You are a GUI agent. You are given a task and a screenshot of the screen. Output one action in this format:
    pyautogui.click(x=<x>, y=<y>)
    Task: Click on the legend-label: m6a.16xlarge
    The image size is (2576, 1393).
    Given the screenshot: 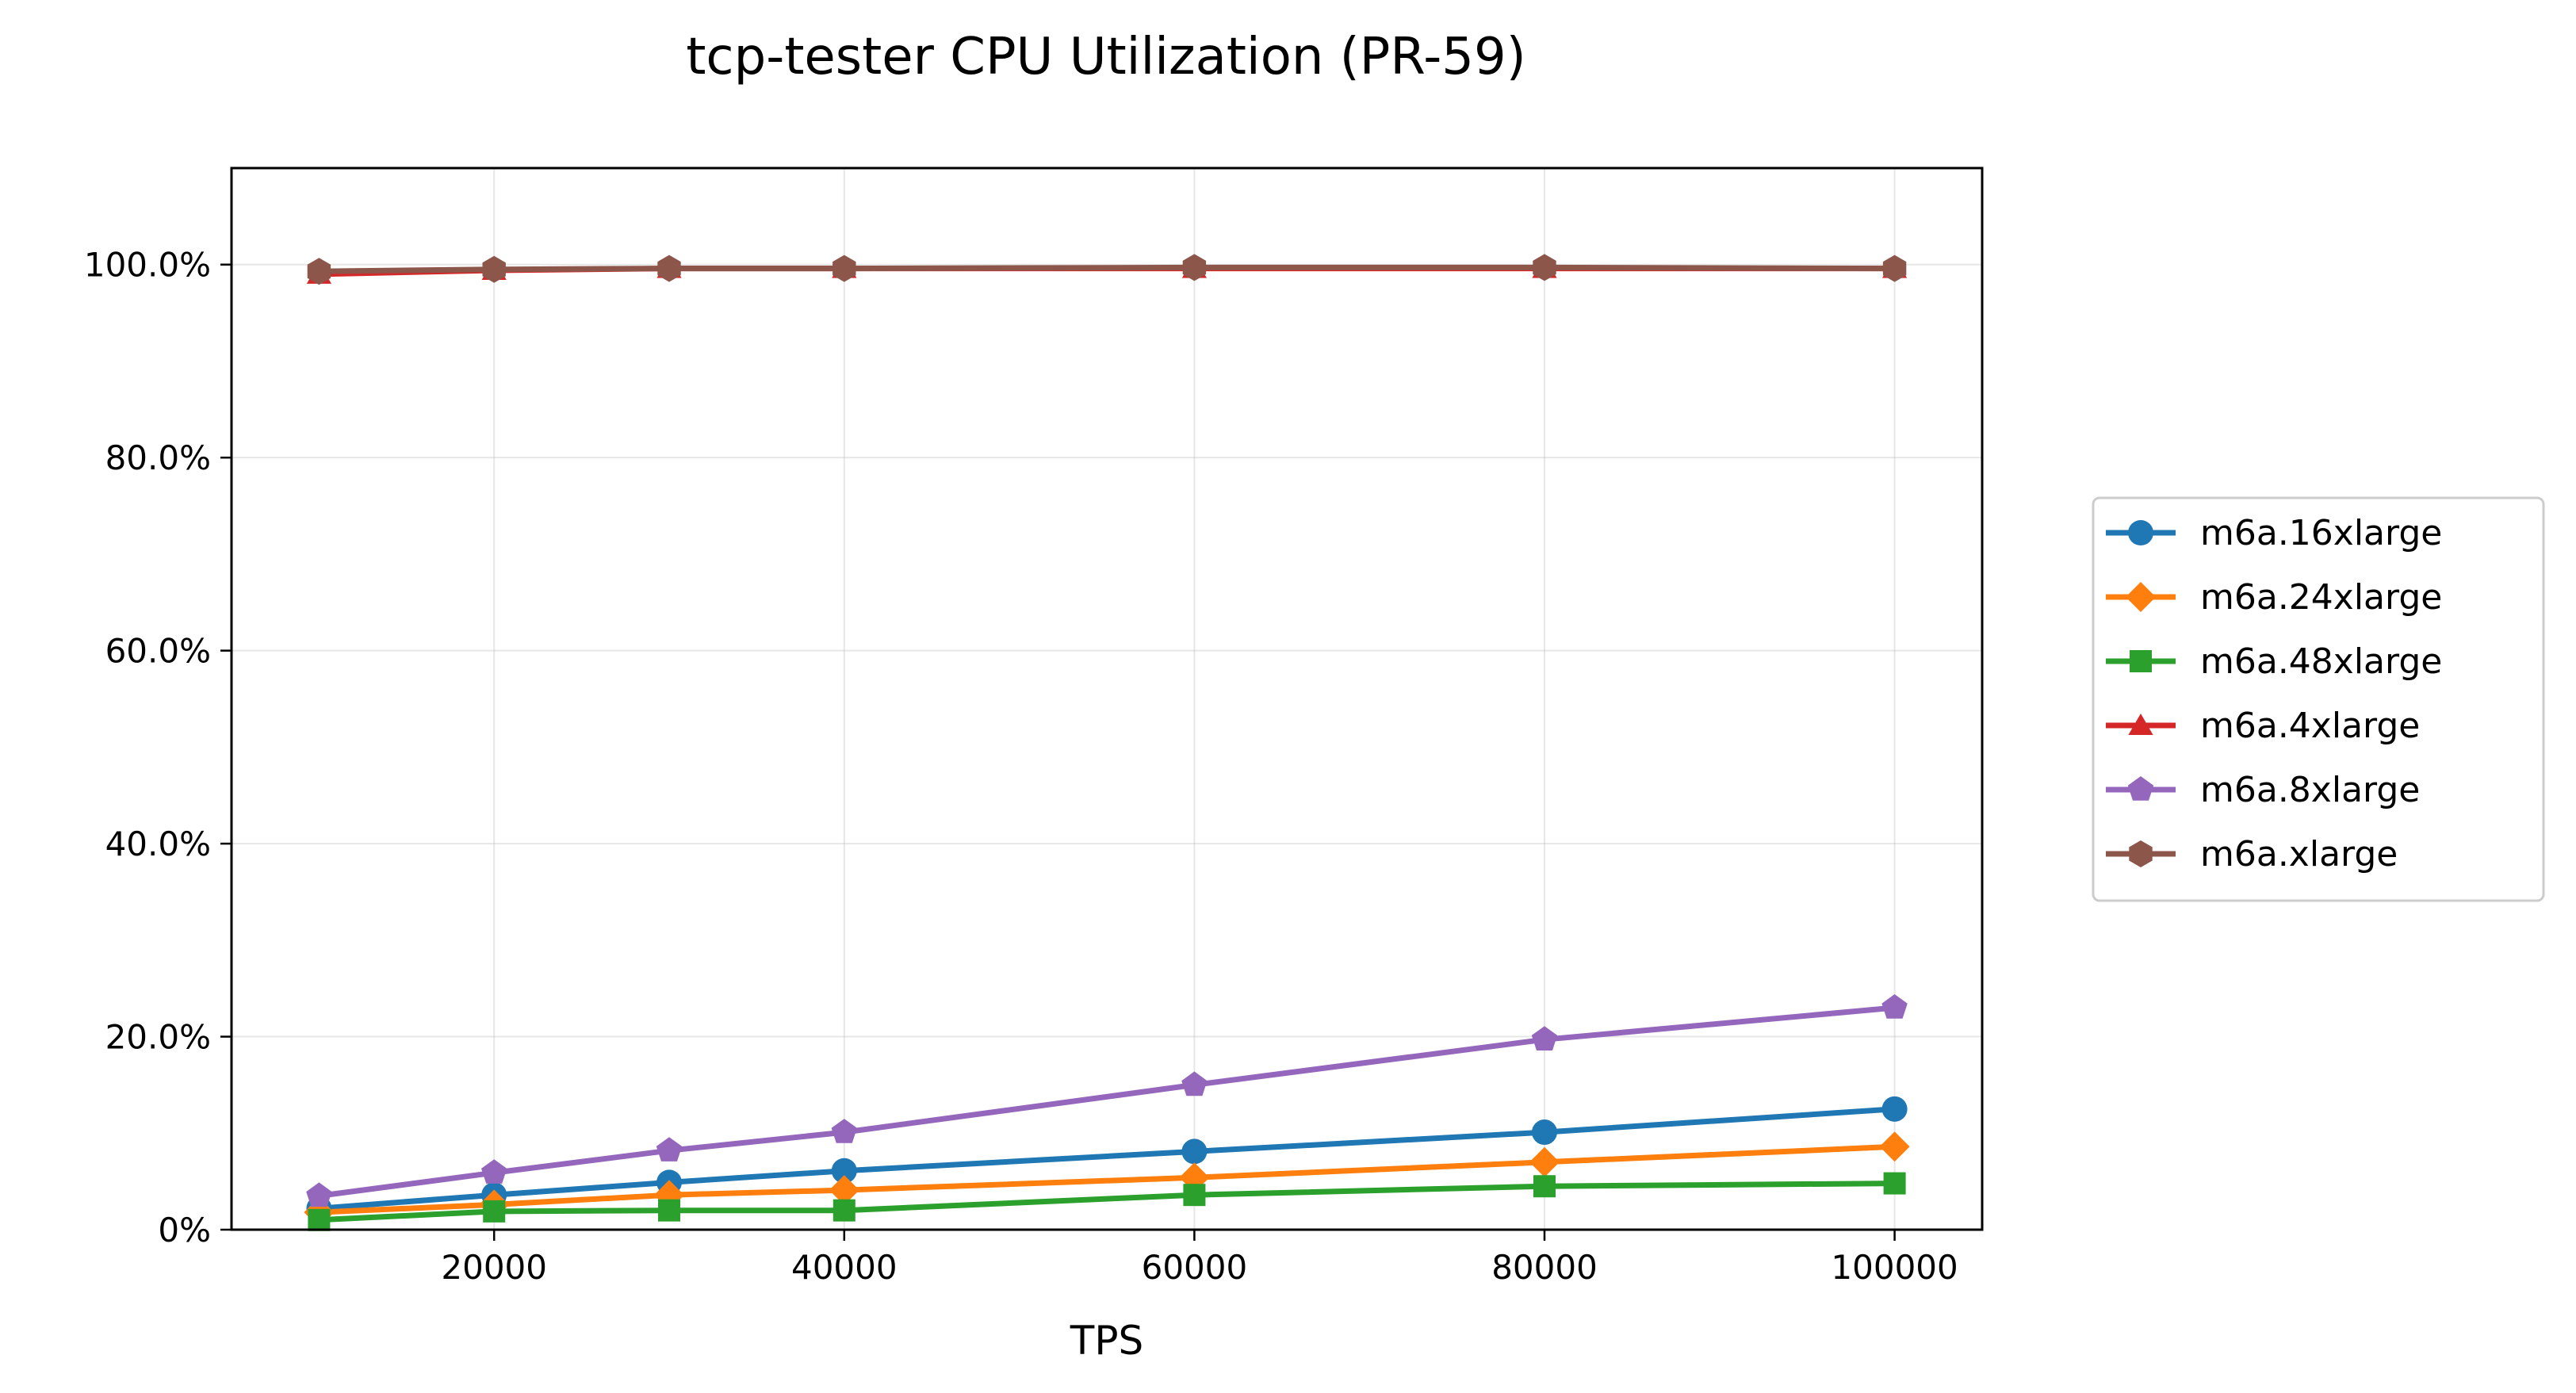 What is the action you would take?
    pyautogui.click(x=2321, y=533)
    